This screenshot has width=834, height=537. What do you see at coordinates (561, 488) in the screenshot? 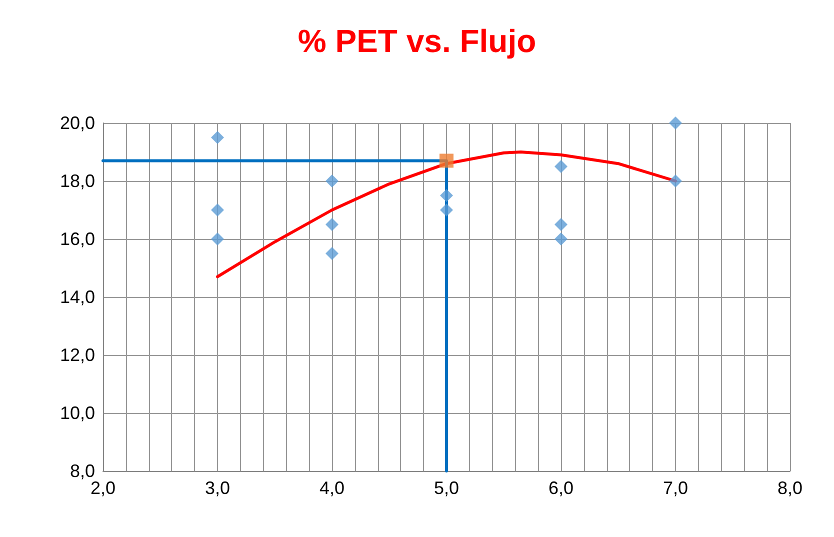
I see `x-tick-label: 6,0` at bounding box center [561, 488].